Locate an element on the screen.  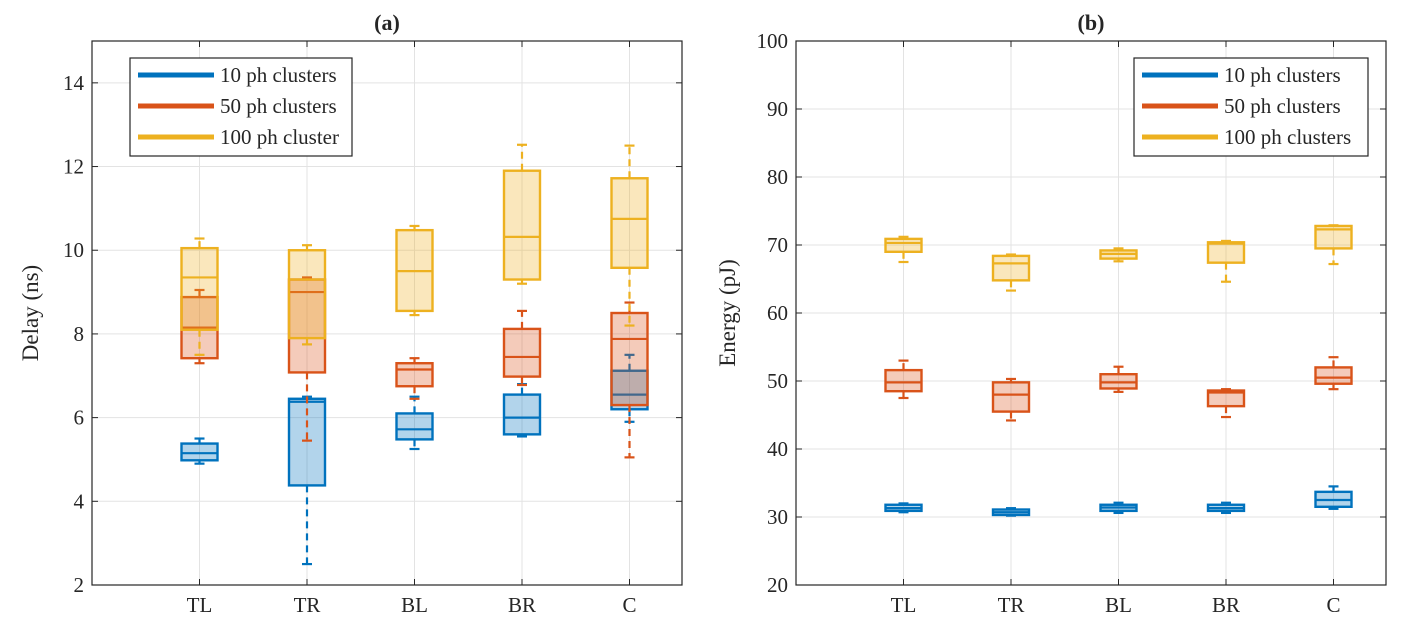
panel-a-y-axis-label: Delay (ns) is located at coordinates (30, 313).